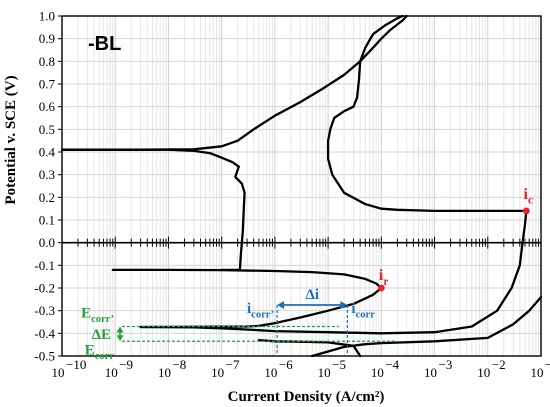 This screenshot has height=407, width=550. I want to click on y-tick-label: 0.7, so click(47, 84).